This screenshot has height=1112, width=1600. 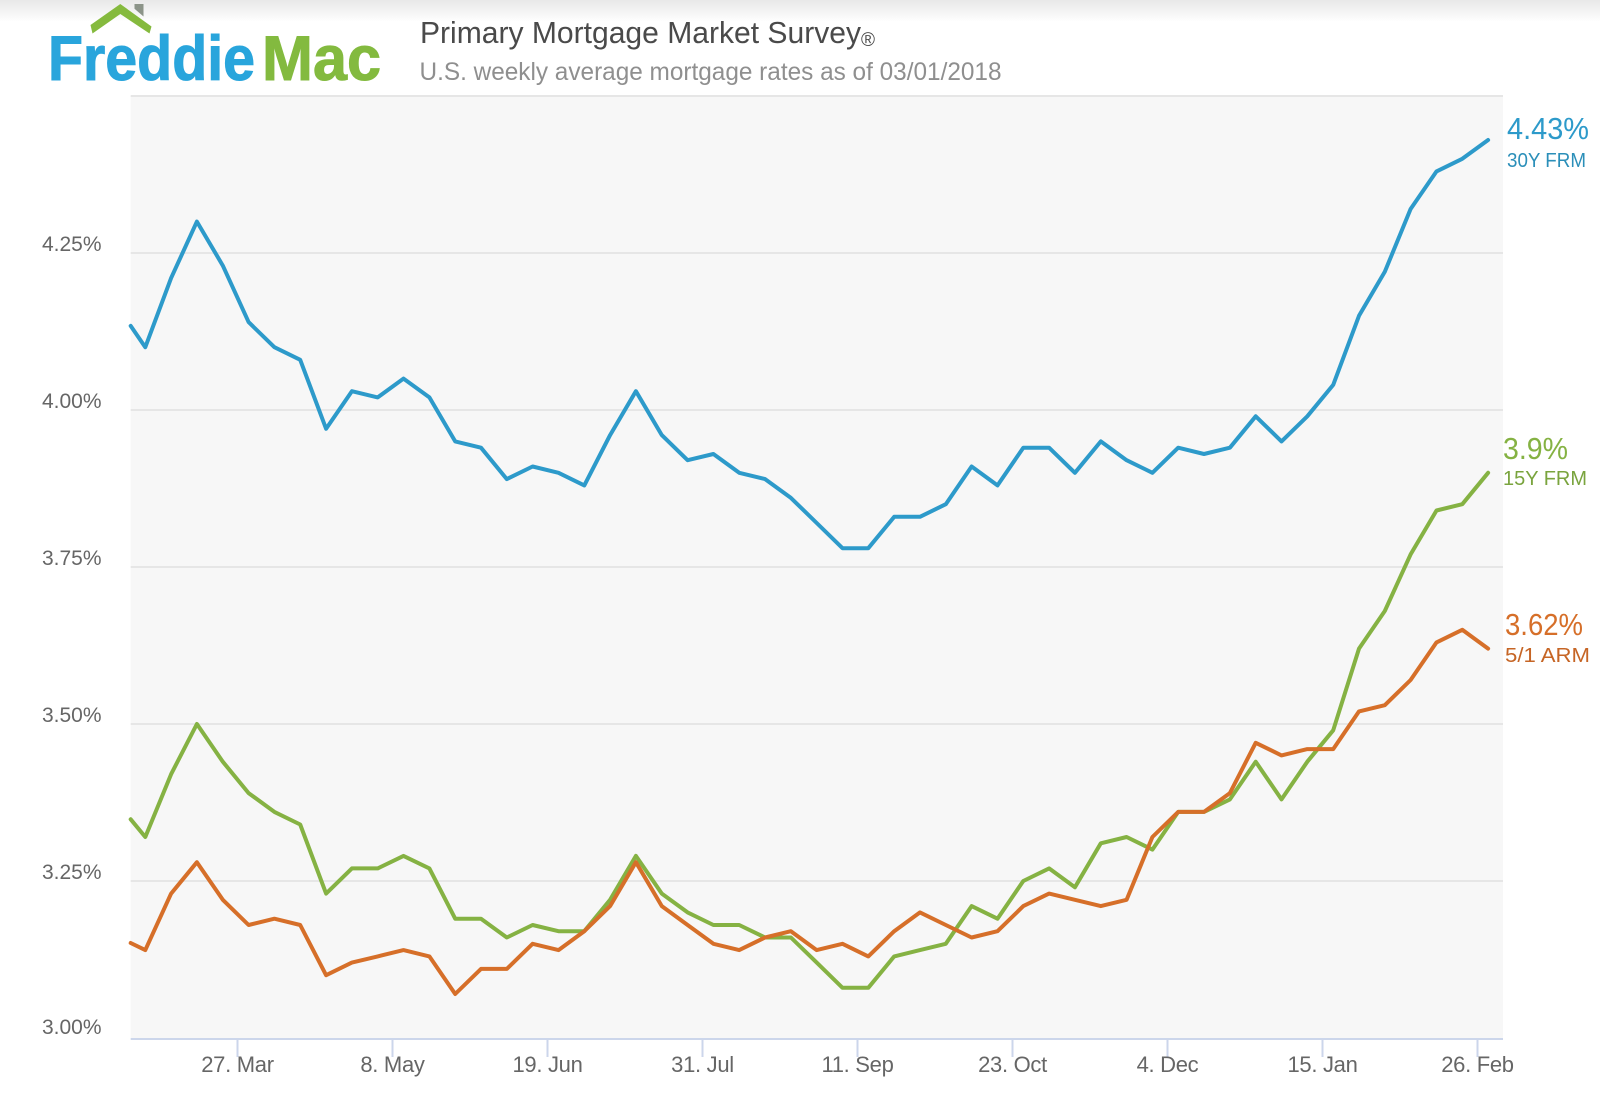 What do you see at coordinates (392, 1064) in the screenshot?
I see `svg-text: 8. May` at bounding box center [392, 1064].